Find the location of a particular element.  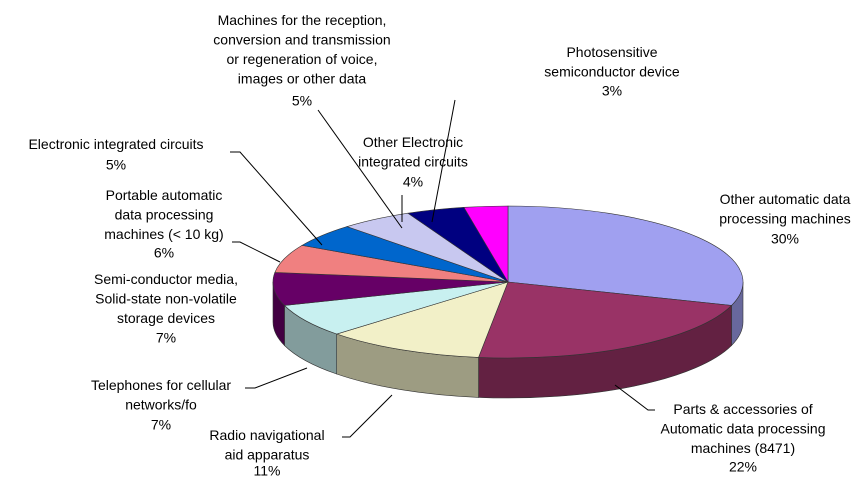

slice-label: Electronic integrated circuits is located at coordinates (115, 144).